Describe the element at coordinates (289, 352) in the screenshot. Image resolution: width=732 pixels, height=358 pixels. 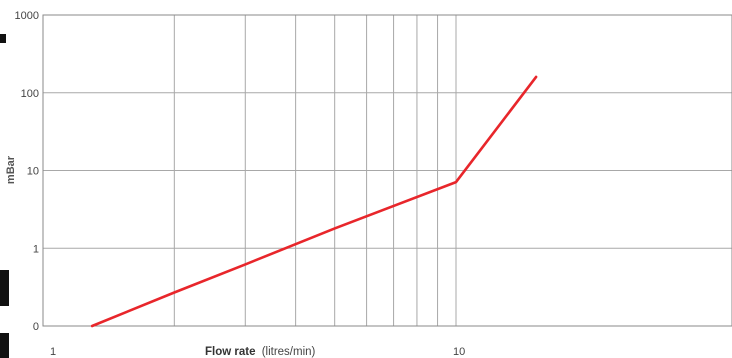
I see `x-axis-label-unit: (litres/min)` at that location.